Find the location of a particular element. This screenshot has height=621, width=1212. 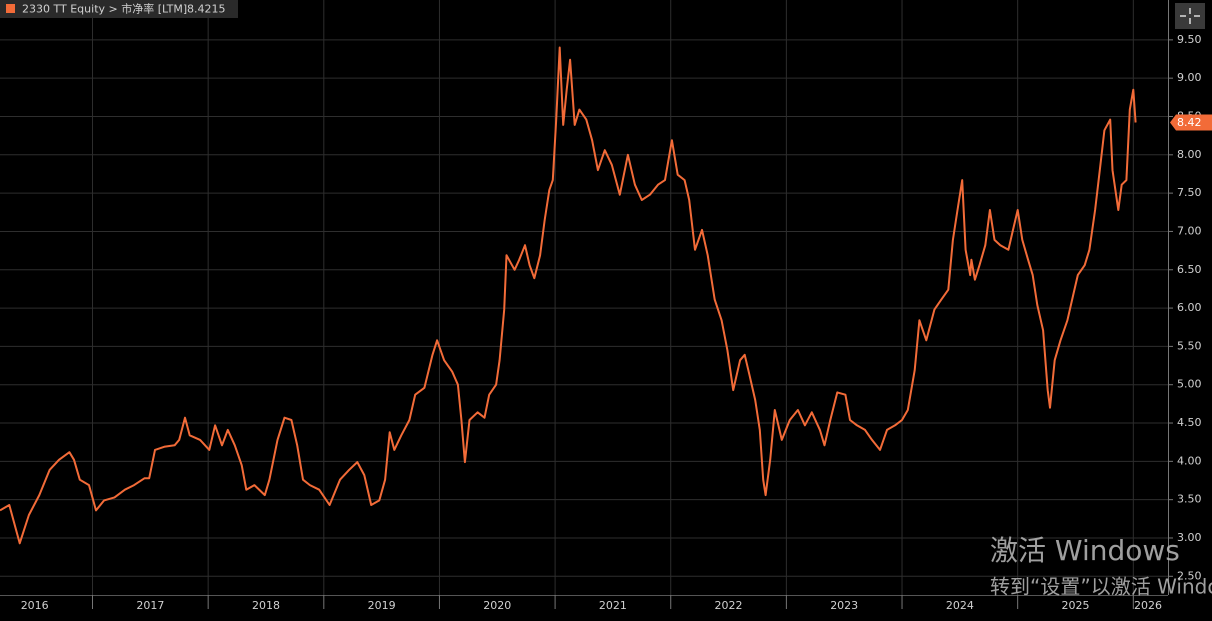

watermark-line1: 激活 Windows is located at coordinates (1085, 550).